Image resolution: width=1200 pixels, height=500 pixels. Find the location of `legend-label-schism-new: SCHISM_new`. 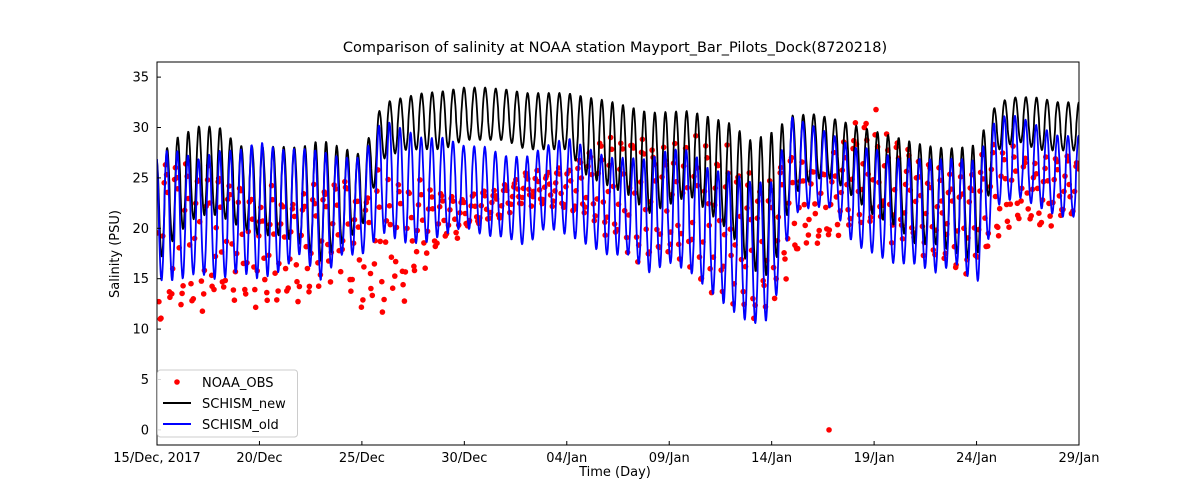

legend-label-schism-new: SCHISM_new is located at coordinates (244, 404).